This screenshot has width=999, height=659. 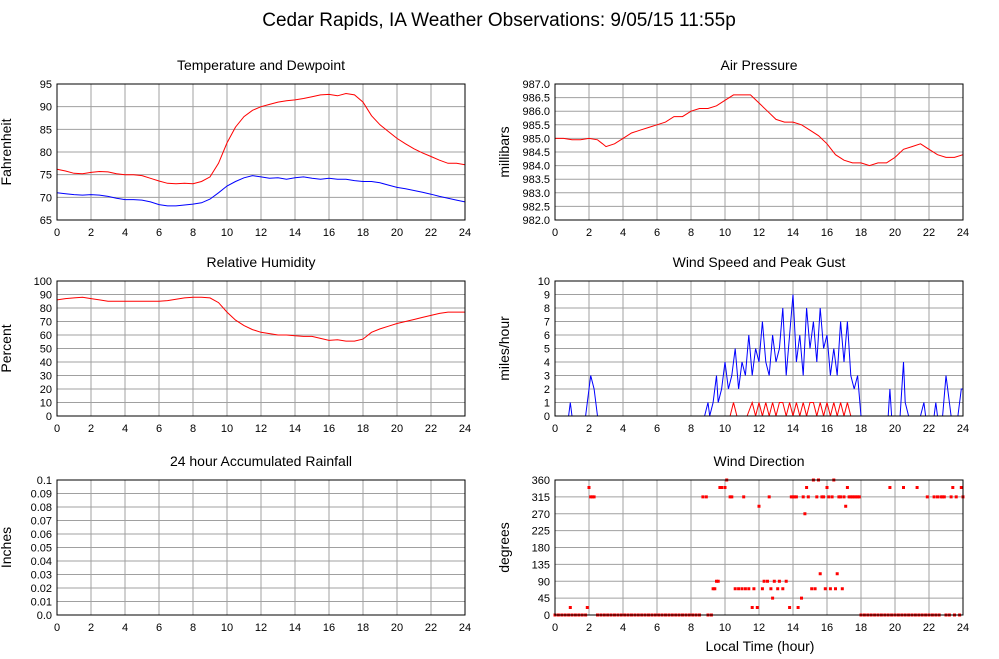 What do you see at coordinates (46, 309) in the screenshot?
I see `humidity-y-tick-label: 80` at bounding box center [46, 309].